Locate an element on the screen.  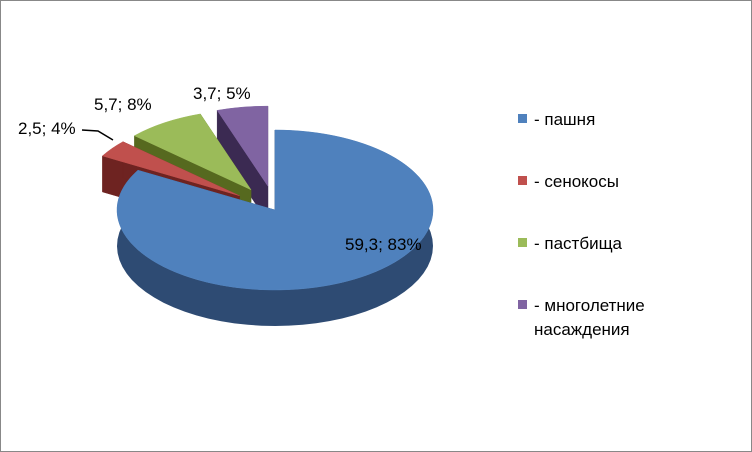
leader-line is located at coordinates (97, 135).